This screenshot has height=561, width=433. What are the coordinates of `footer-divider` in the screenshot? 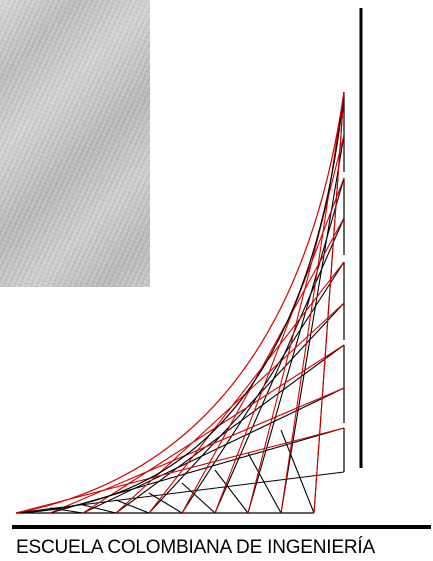 It's located at (221, 527).